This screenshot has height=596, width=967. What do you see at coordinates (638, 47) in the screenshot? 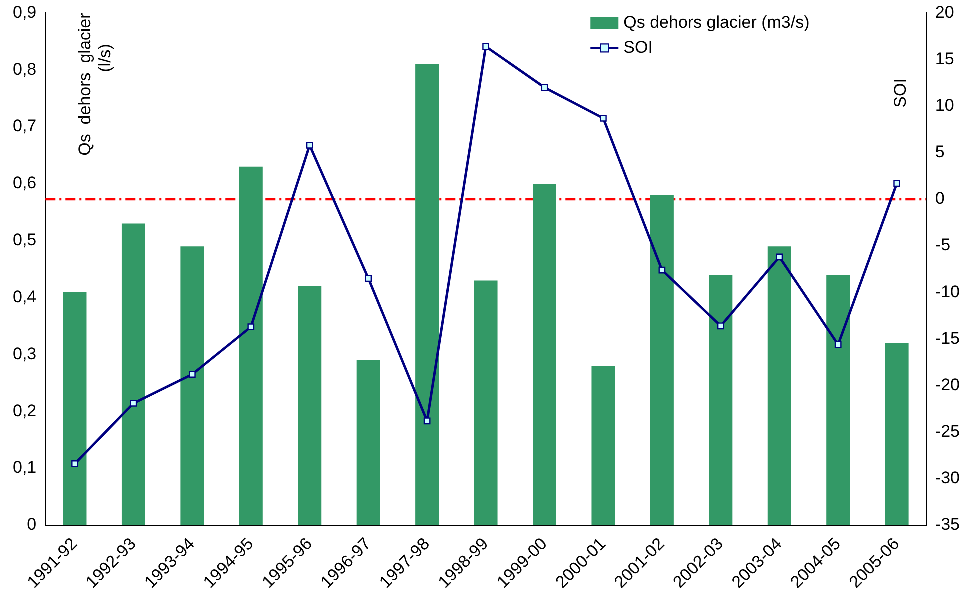
I see `legend-label: SOI` at bounding box center [638, 47].